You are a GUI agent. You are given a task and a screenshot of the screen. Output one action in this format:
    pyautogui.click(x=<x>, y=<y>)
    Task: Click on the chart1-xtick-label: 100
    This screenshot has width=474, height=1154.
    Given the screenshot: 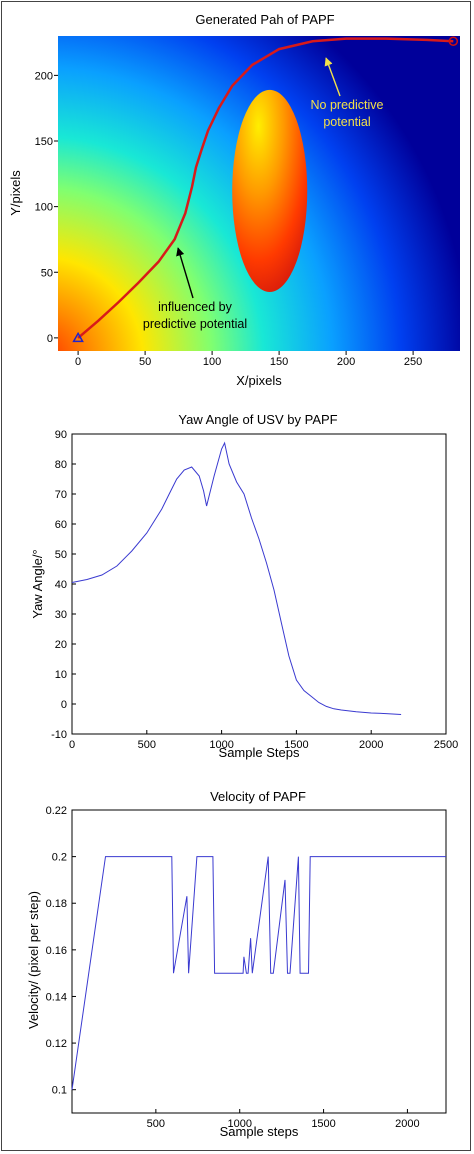 What is the action you would take?
    pyautogui.click(x=212, y=362)
    